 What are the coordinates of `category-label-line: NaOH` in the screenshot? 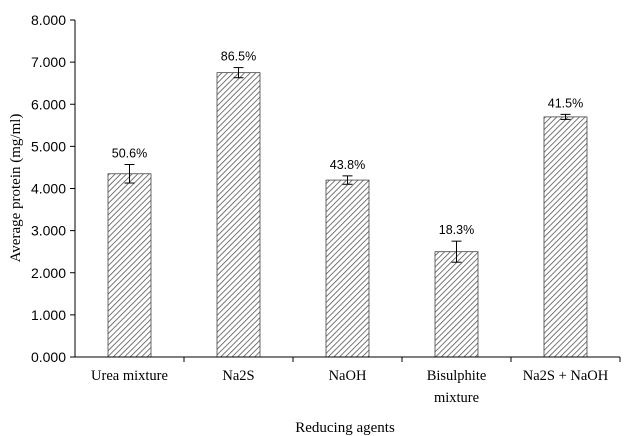 It's located at (348, 376).